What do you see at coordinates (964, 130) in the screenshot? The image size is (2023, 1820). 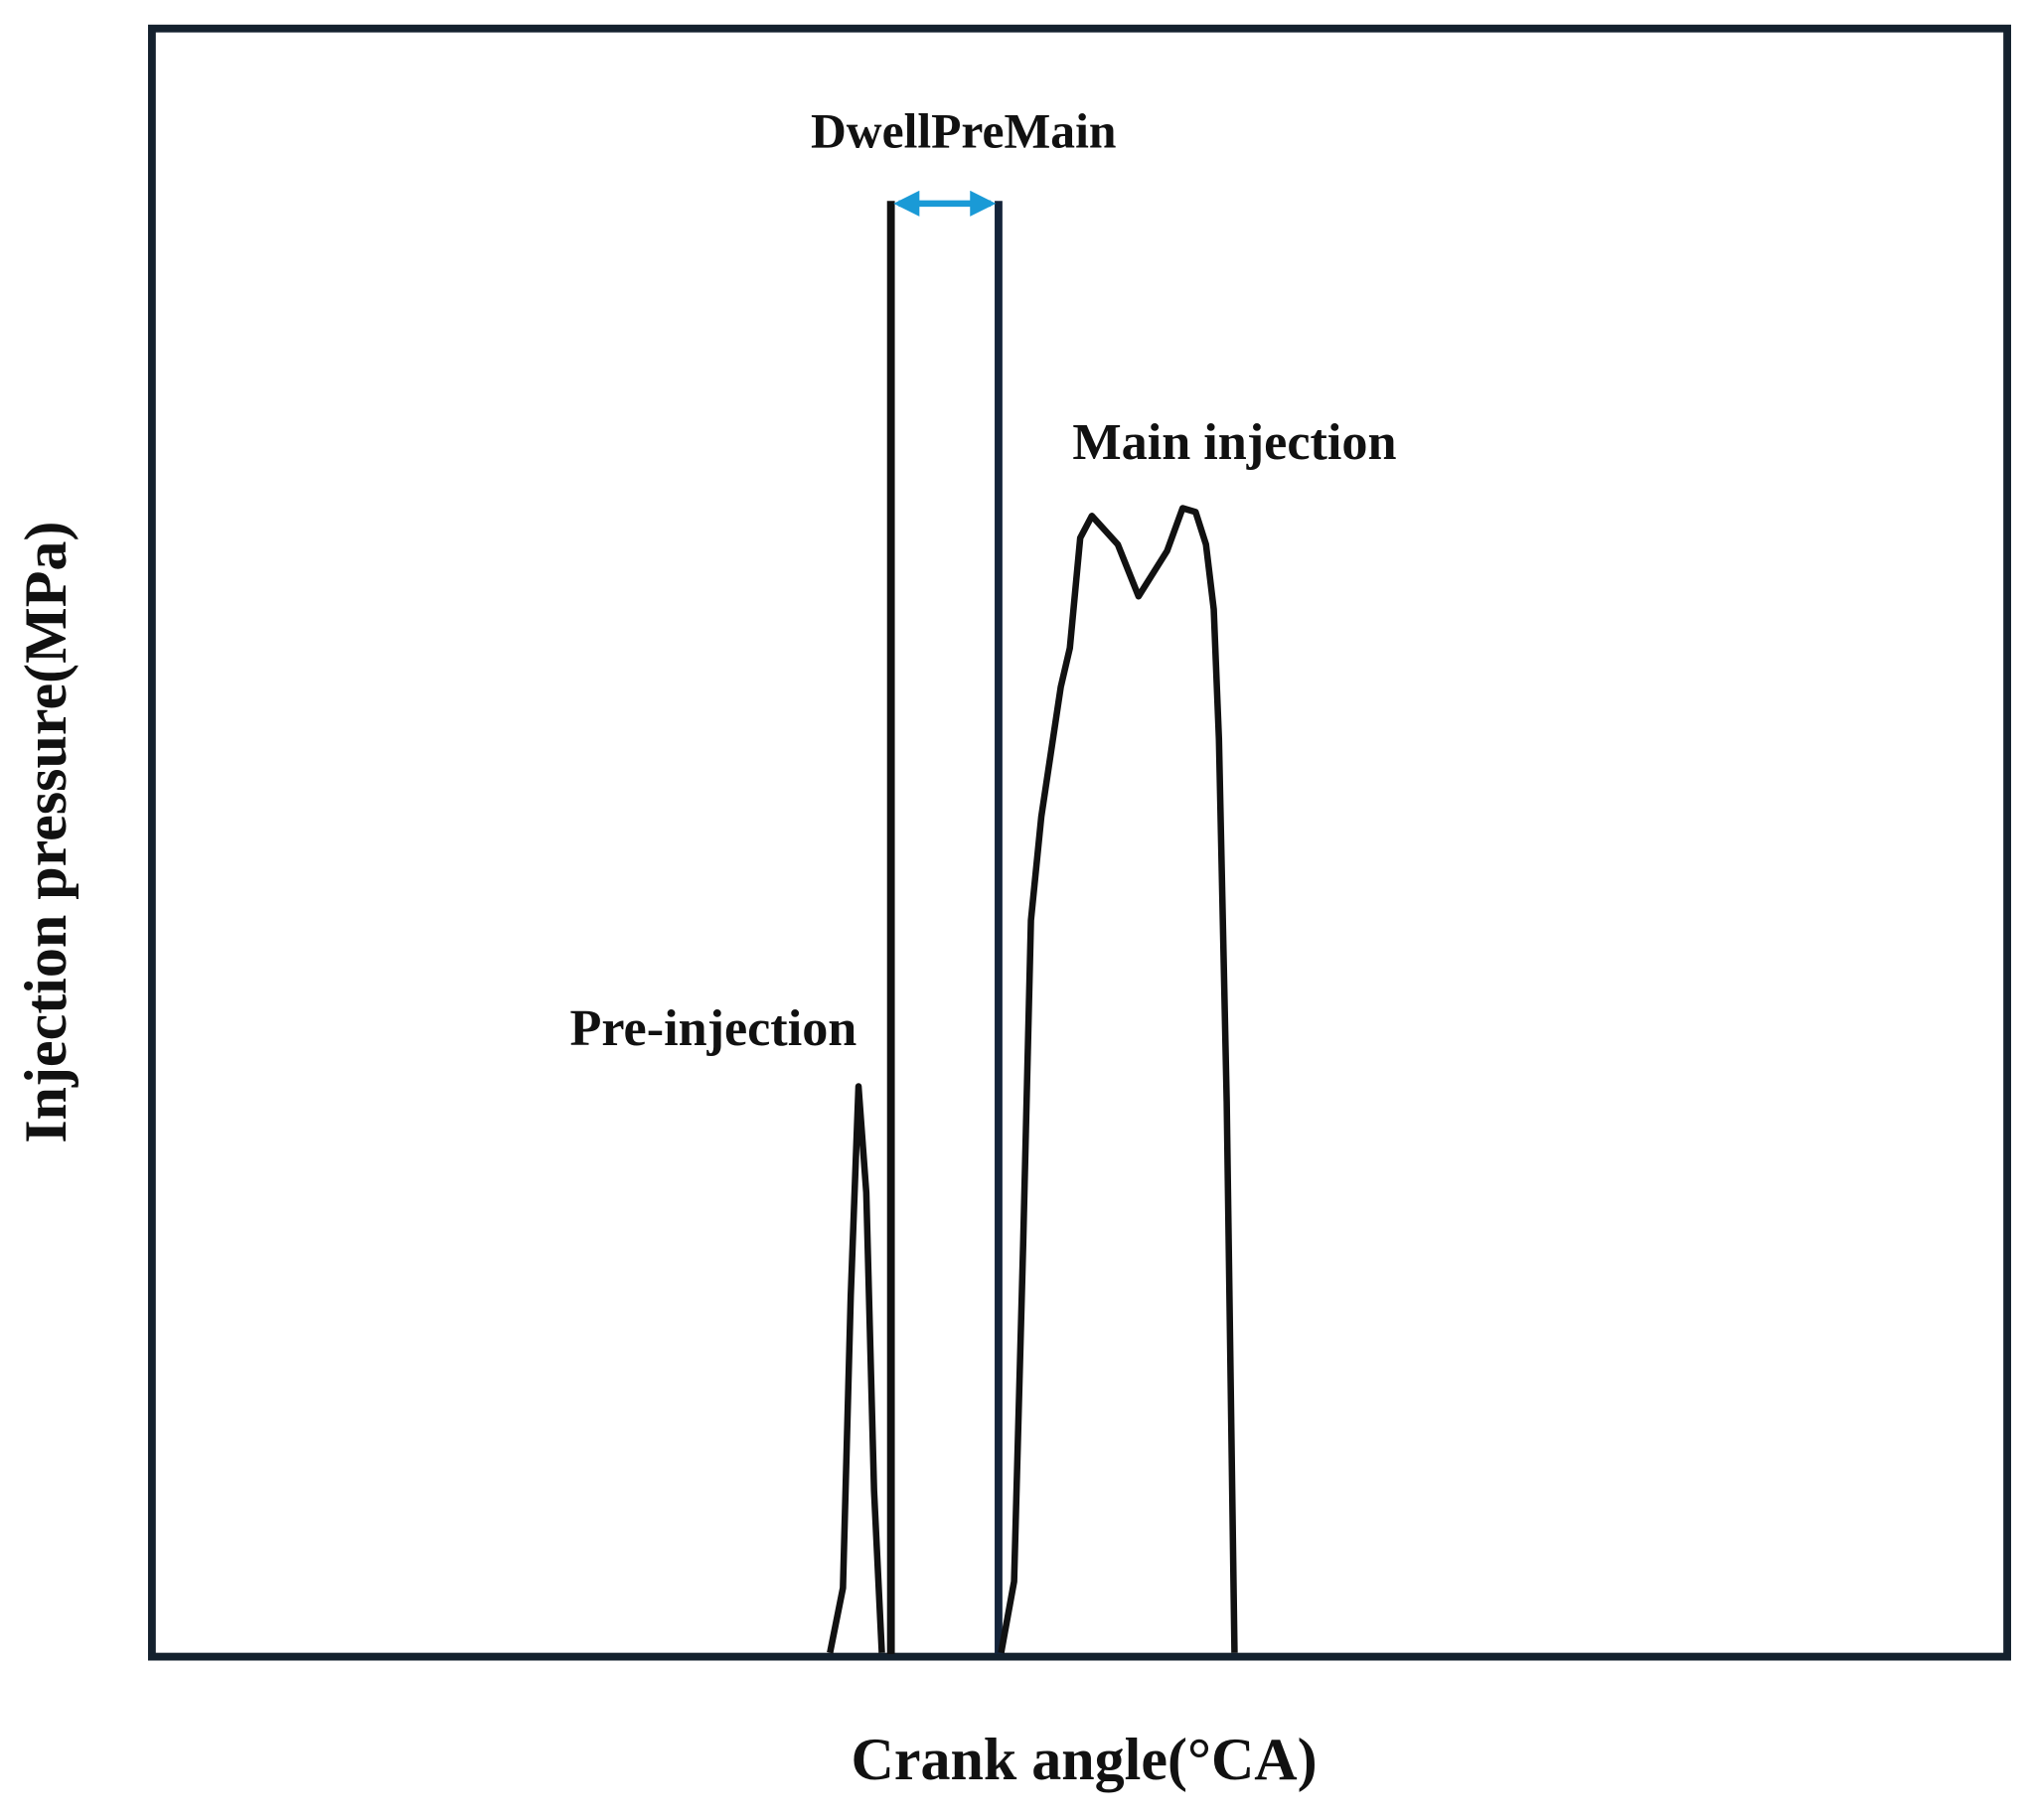 I see `dwell-label: DwellPreMain` at bounding box center [964, 130].